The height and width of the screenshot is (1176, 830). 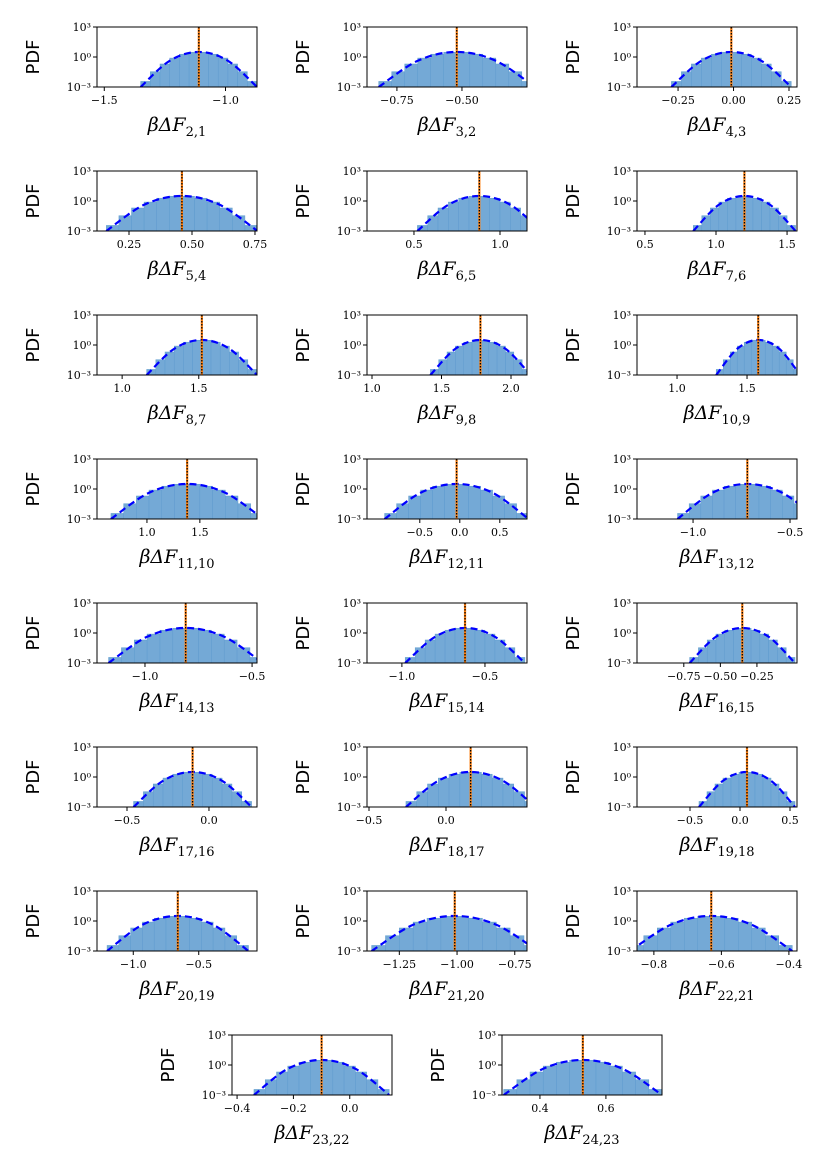 I want to click on x-axis-label: βΔF8,7, so click(x=177, y=415).